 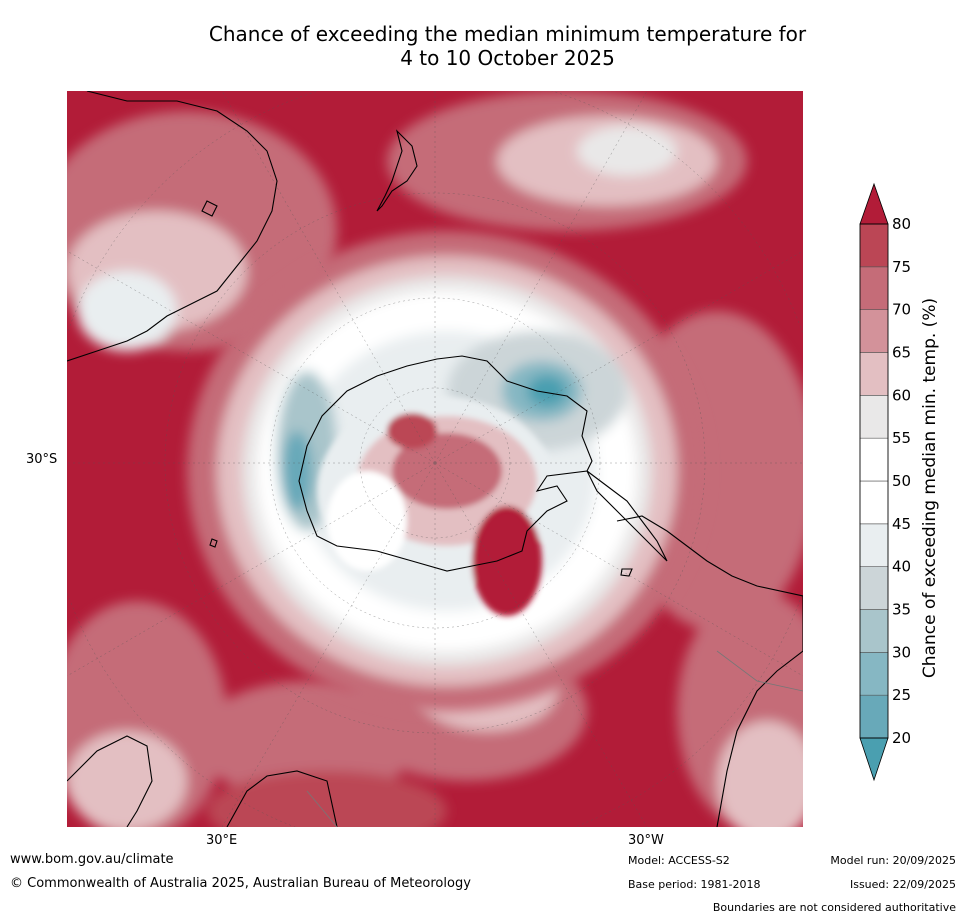 What do you see at coordinates (507, 58) in the screenshot?
I see `title-line-2: 4 to 10 October 2025` at bounding box center [507, 58].